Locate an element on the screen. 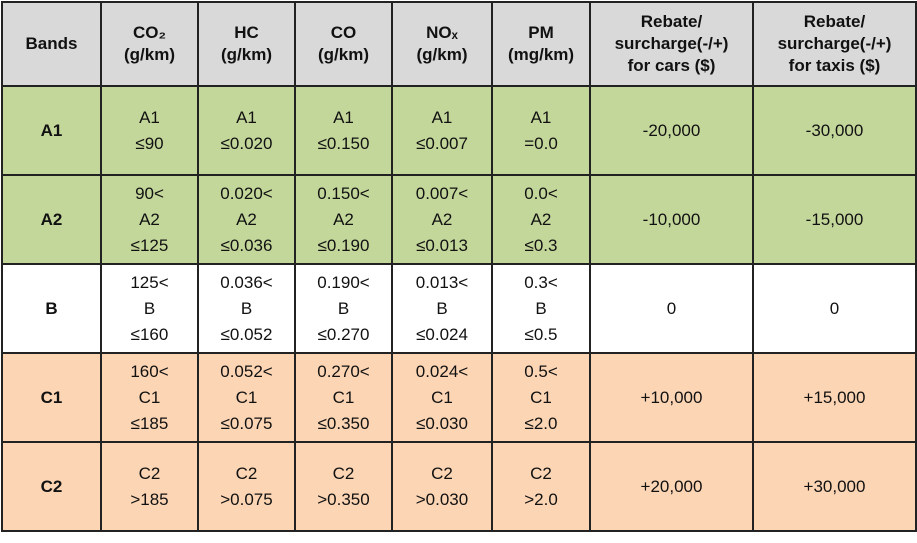 This screenshot has height=543, width=917. cell-line: surcharge(-/+) is located at coordinates (834, 43).